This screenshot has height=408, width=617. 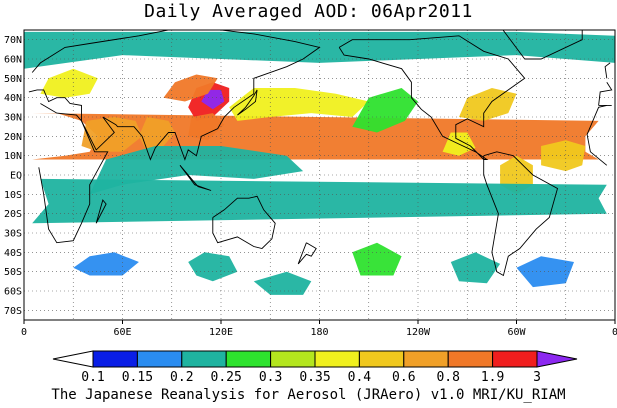 I want to click on aod-region-india-haze, so click(x=156, y=134).